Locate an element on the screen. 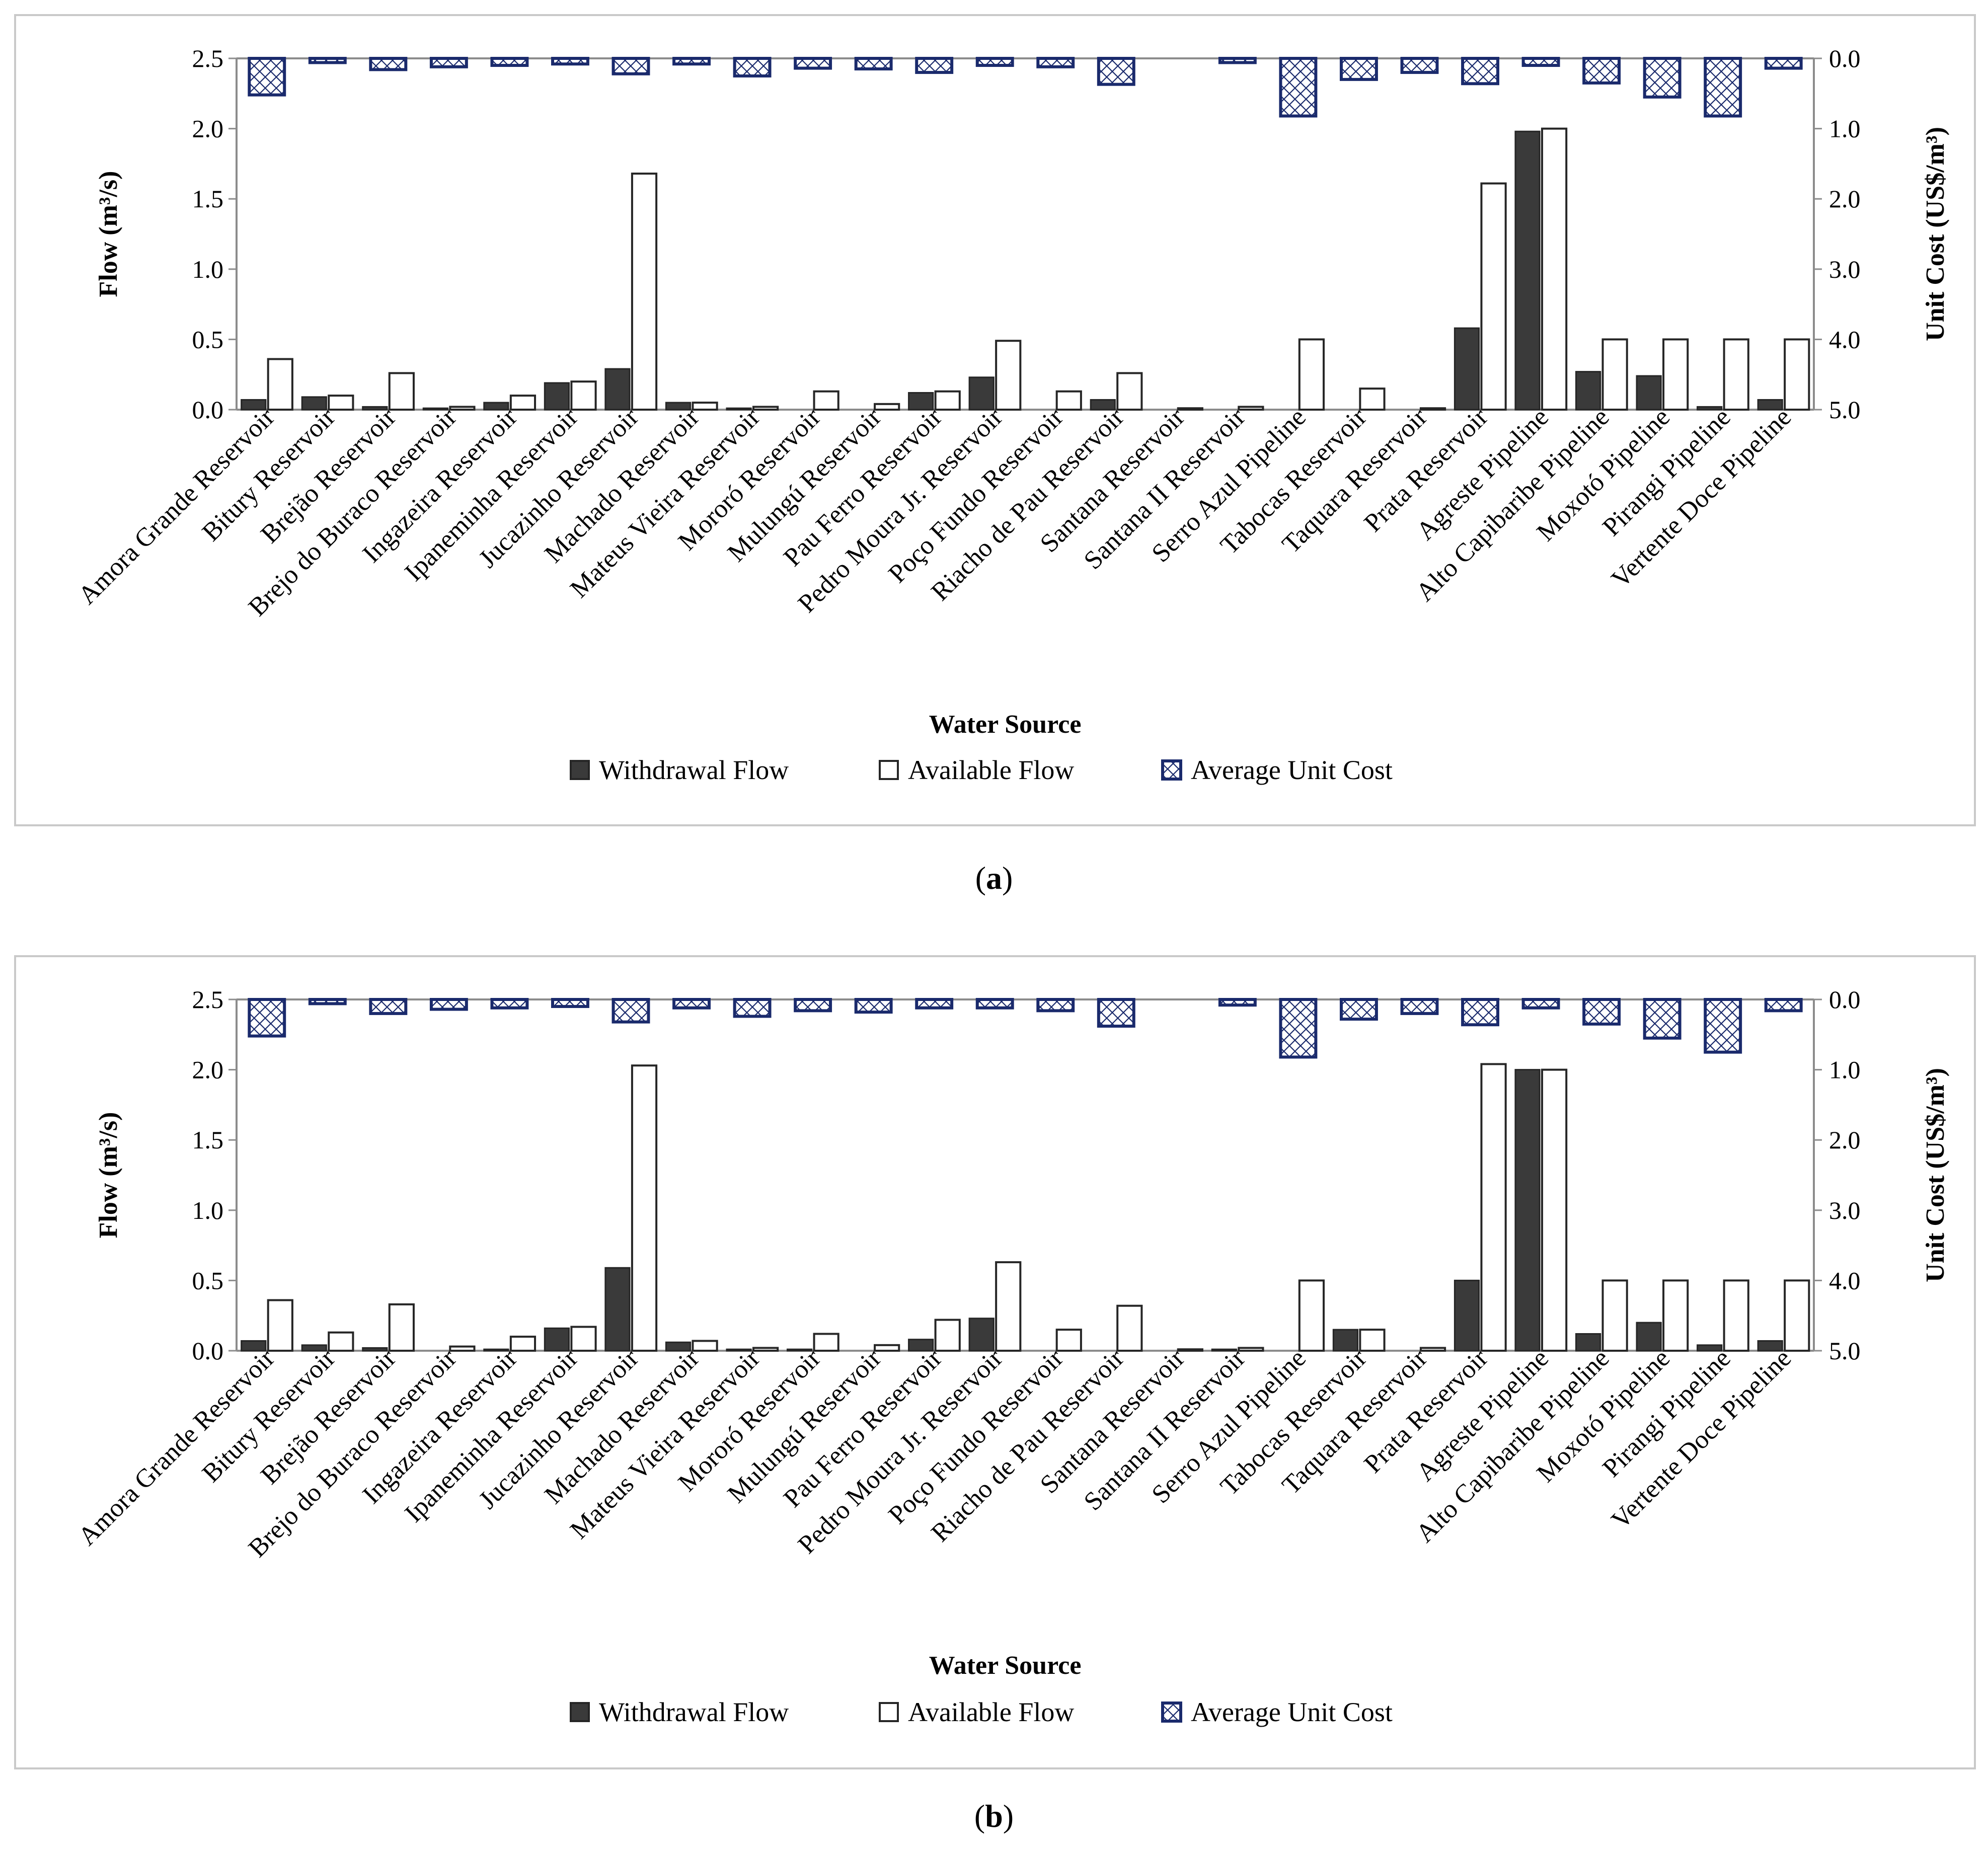 The image size is (1988, 1856). y2-tick-label: 0.0 is located at coordinates (1845, 58).